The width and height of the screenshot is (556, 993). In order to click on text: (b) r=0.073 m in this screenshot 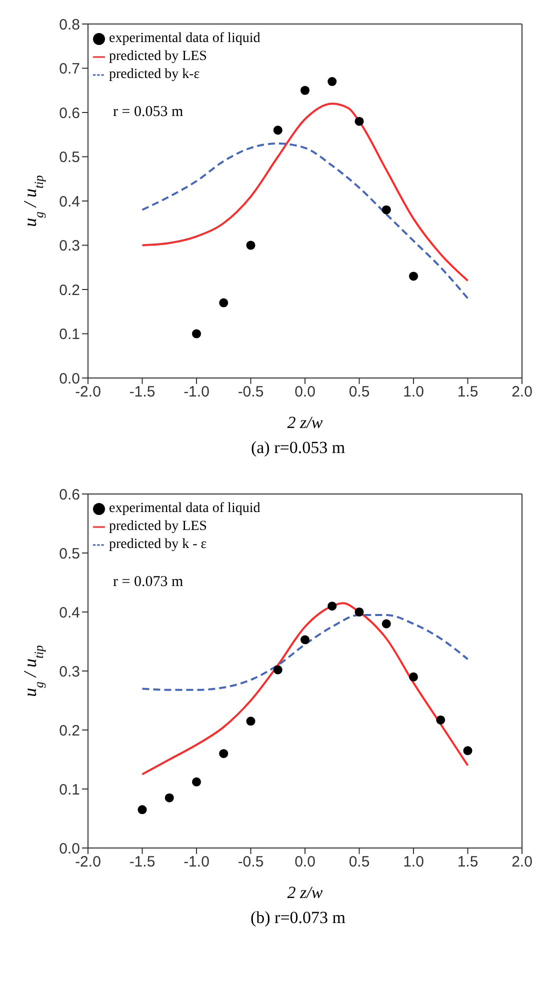, I will do `click(298, 918)`.